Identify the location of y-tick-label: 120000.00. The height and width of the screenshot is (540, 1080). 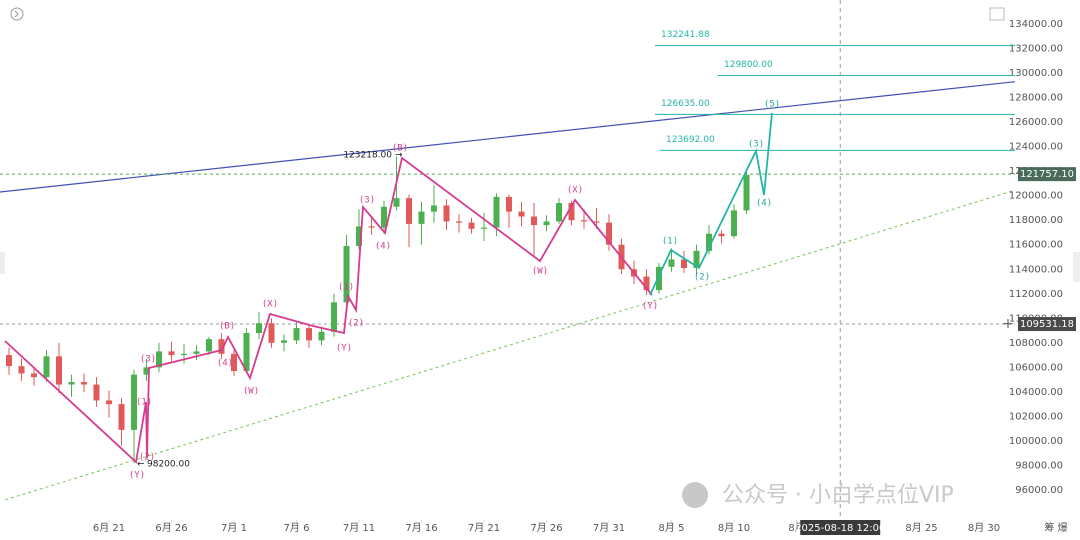
(1036, 196).